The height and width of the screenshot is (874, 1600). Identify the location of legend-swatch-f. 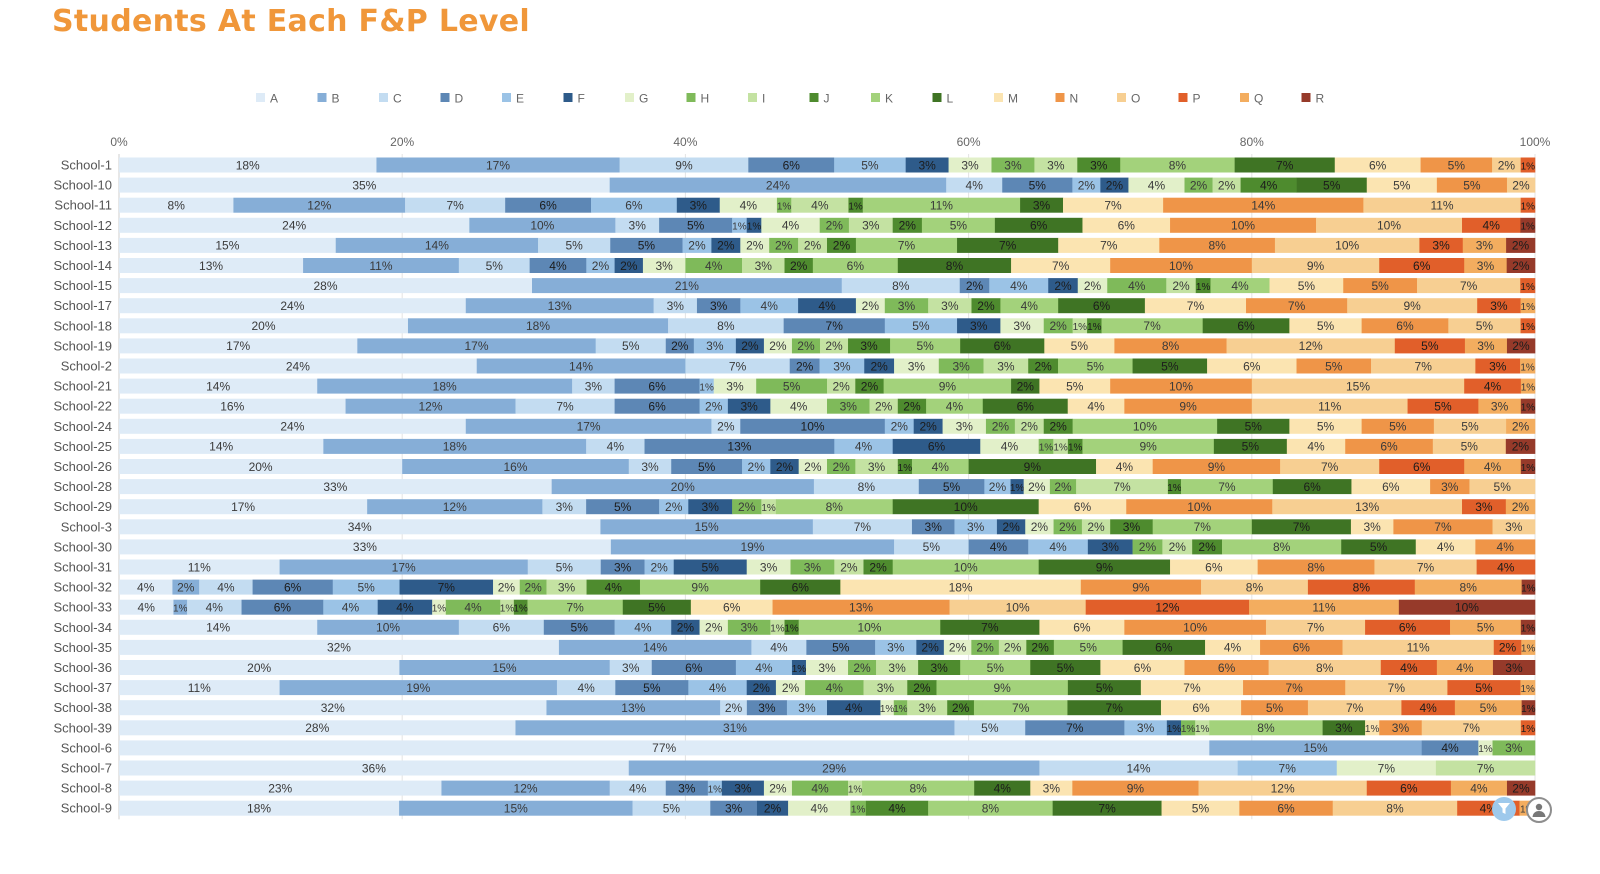
(568, 97).